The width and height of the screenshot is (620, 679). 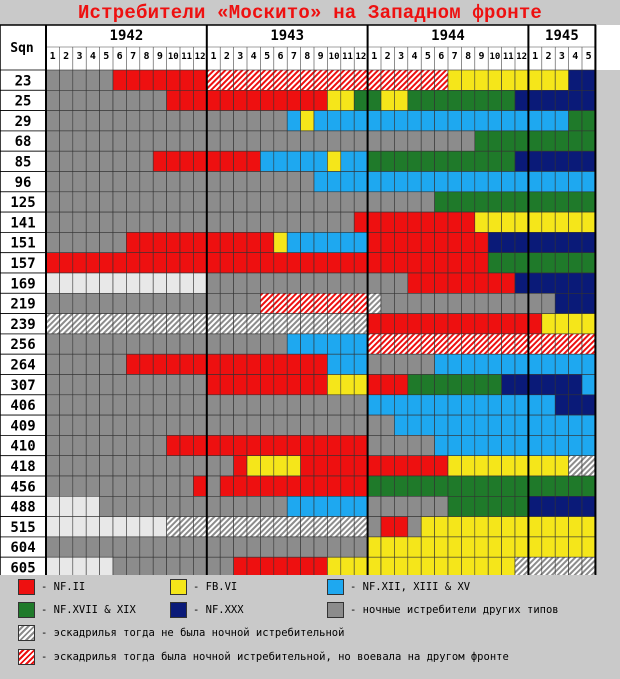 What do you see at coordinates (535, 56) in the screenshot?
I see `month-label: 1` at bounding box center [535, 56].